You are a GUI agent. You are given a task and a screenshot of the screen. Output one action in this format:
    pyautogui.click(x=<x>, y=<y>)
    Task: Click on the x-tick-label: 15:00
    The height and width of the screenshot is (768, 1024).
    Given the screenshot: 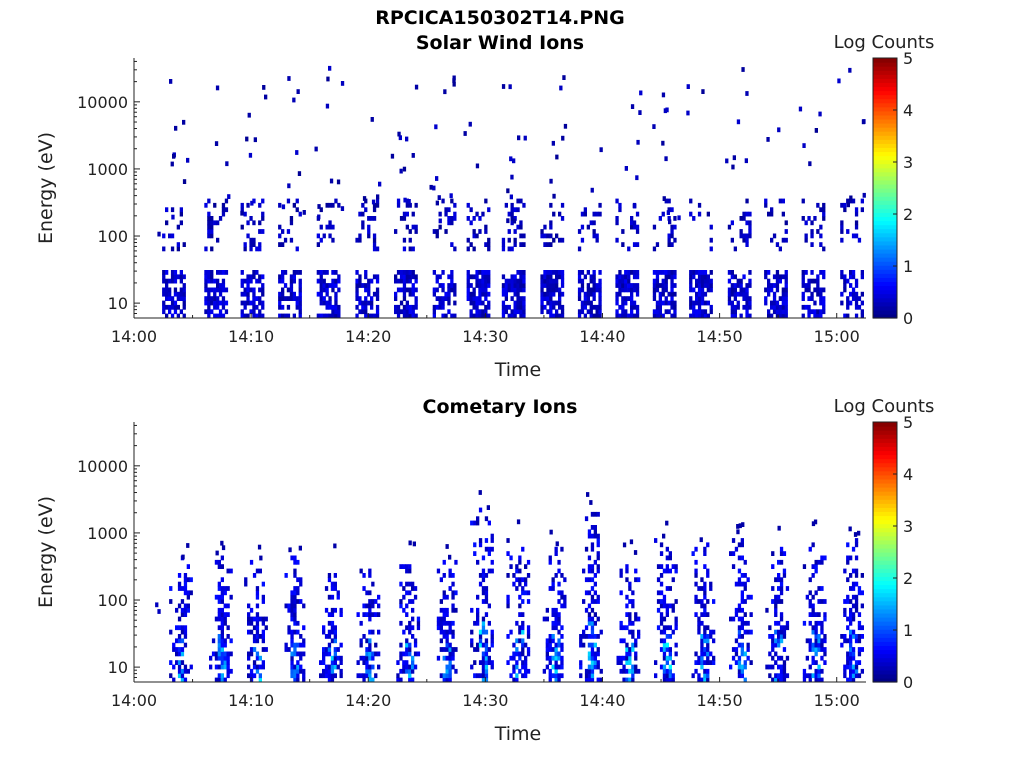 What is the action you would take?
    pyautogui.click(x=837, y=336)
    